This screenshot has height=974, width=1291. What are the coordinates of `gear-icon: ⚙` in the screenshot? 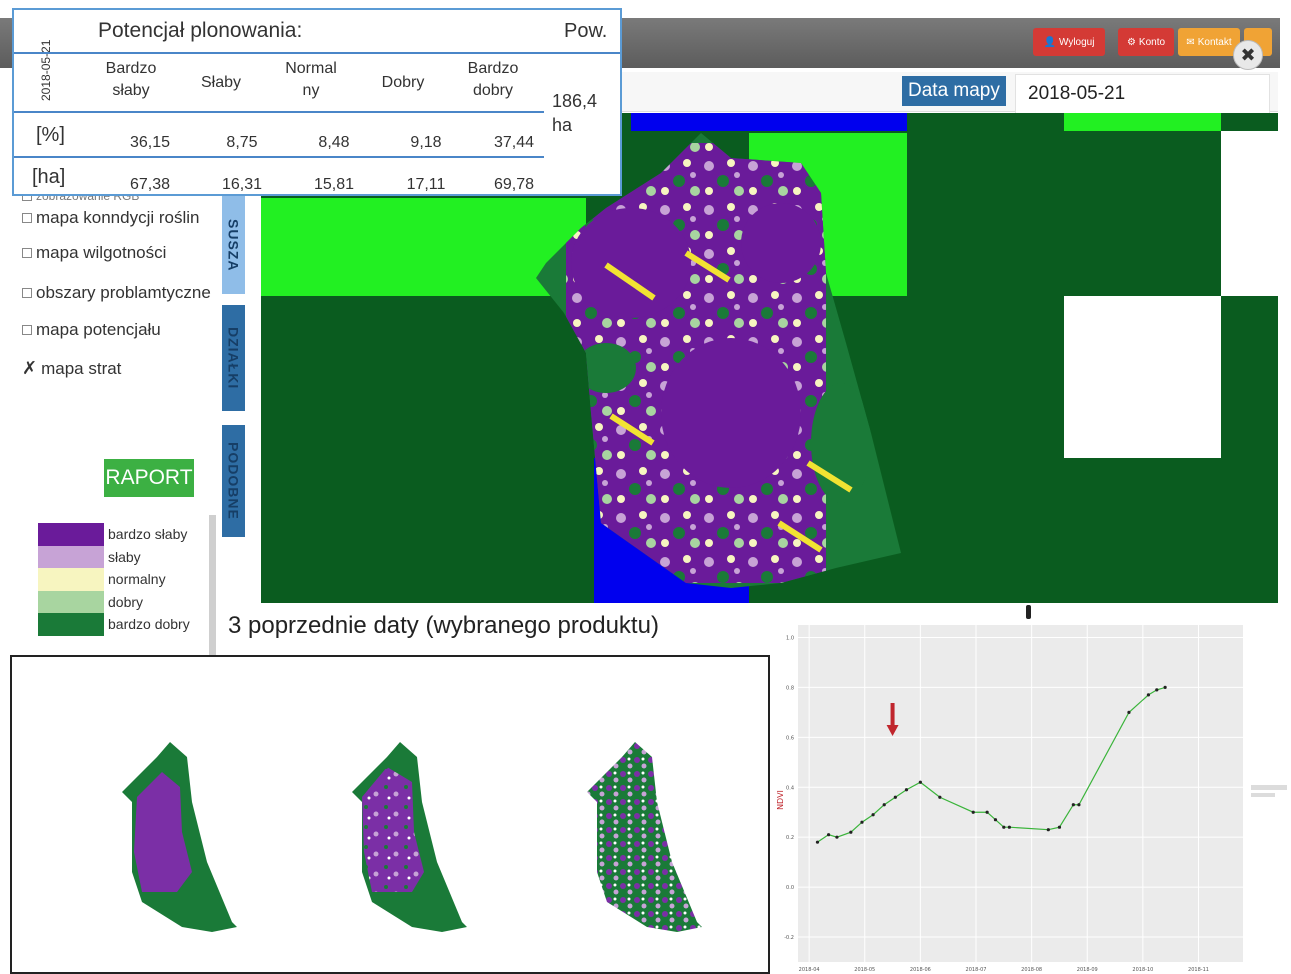 It's located at (1131, 42).